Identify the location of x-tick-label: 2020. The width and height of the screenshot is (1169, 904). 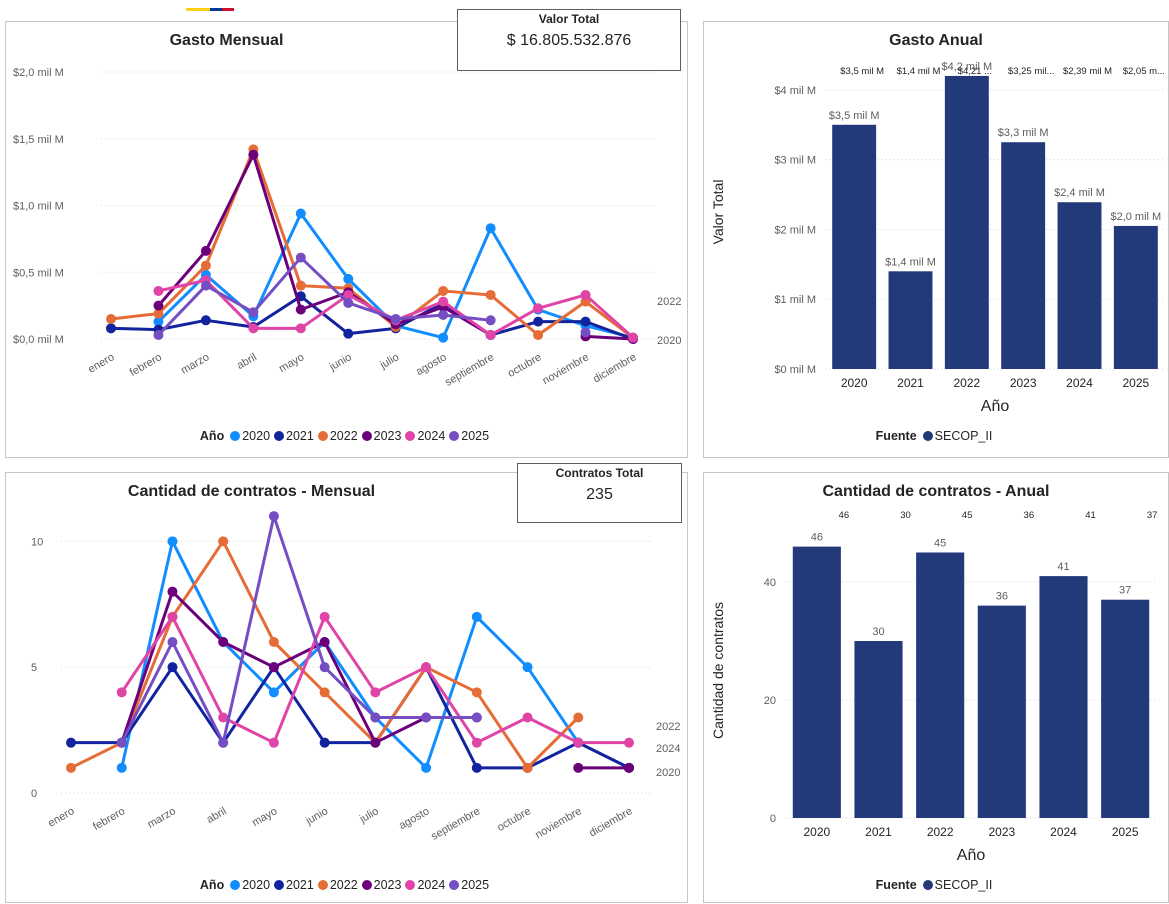
(816, 832).